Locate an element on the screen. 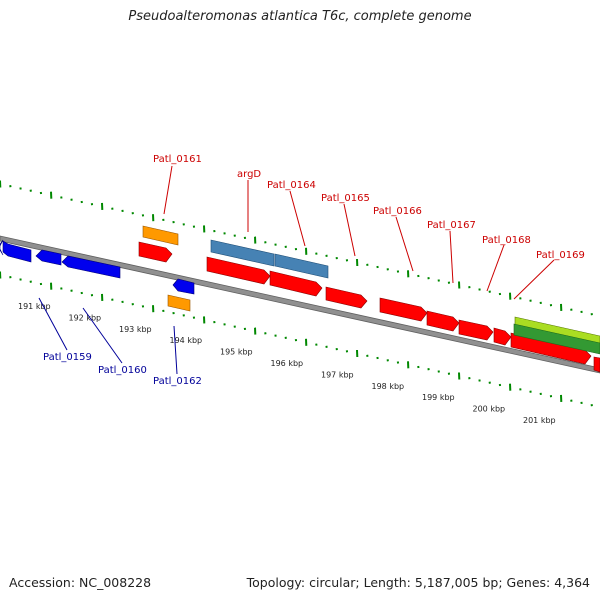  scale-label: 201 kbp is located at coordinates (539, 420).